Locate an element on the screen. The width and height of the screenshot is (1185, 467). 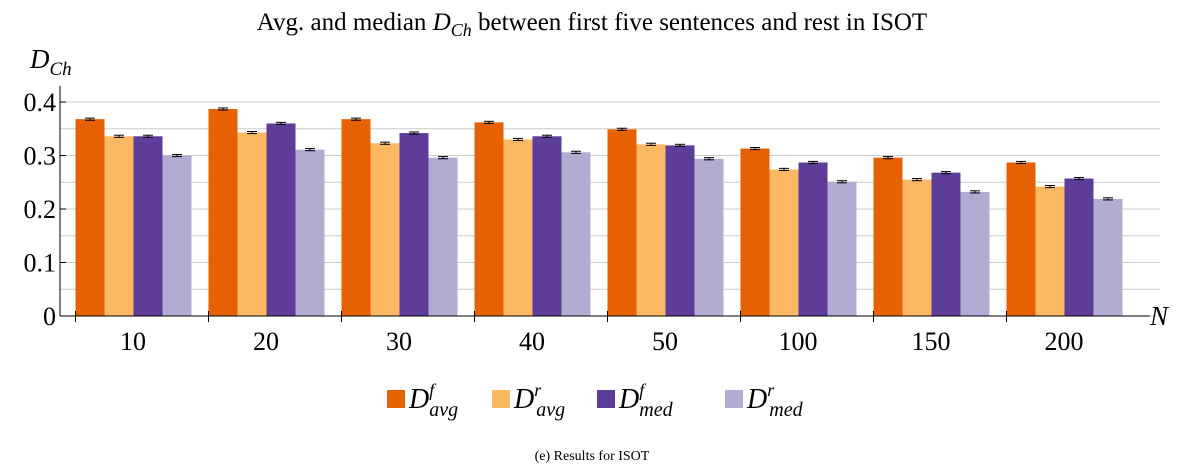
legend-label: Dr avg is located at coordinates (539, 400).